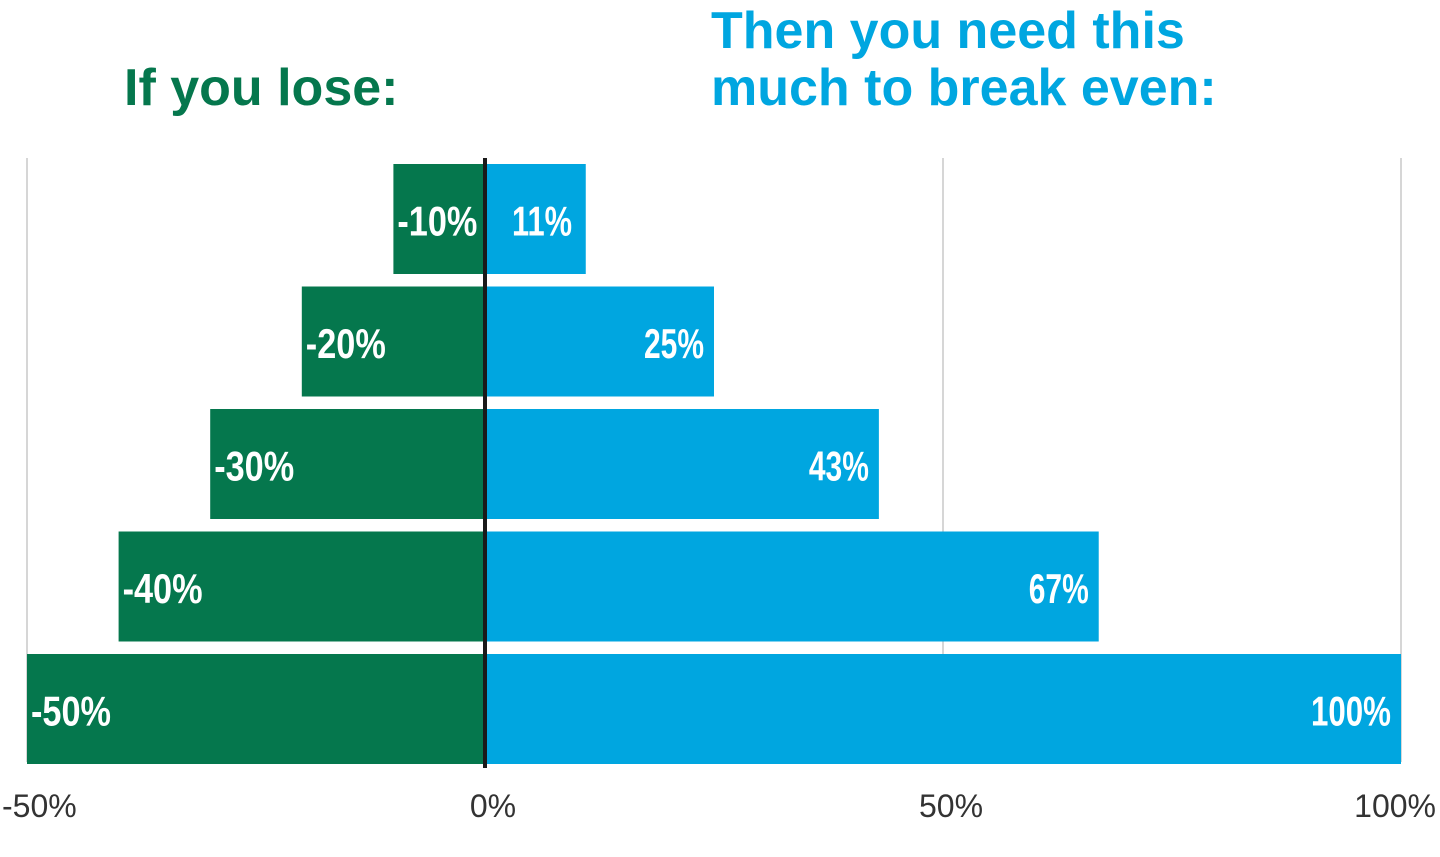 This screenshot has height=857, width=1440. I want to click on x-axis-ticks: -50% 0% 50% 100%, so click(719, 806).